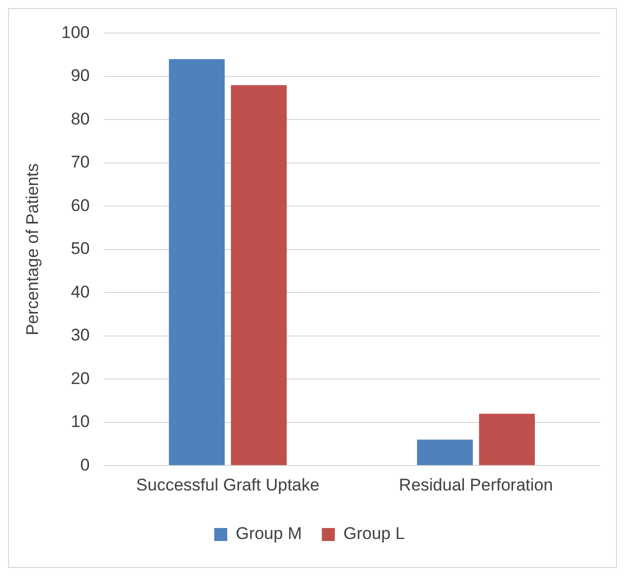 Image resolution: width=625 pixels, height=576 pixels. What do you see at coordinates (374, 534) in the screenshot?
I see `legend-label: Group L` at bounding box center [374, 534].